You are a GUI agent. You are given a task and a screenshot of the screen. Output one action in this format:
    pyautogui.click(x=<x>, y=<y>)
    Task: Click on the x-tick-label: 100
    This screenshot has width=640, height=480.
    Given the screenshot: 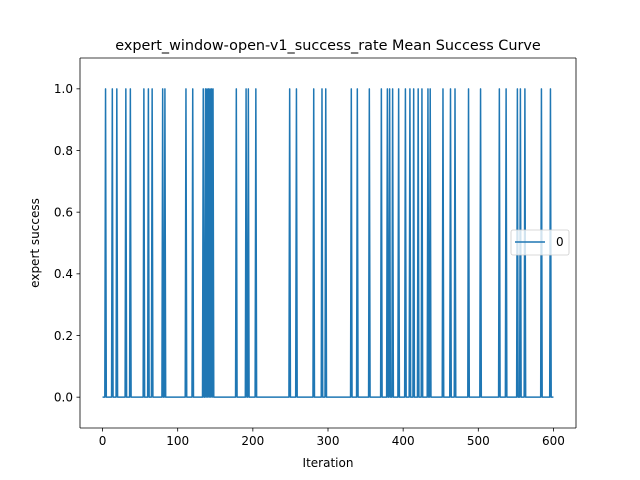 What is the action you would take?
    pyautogui.click(x=177, y=441)
    